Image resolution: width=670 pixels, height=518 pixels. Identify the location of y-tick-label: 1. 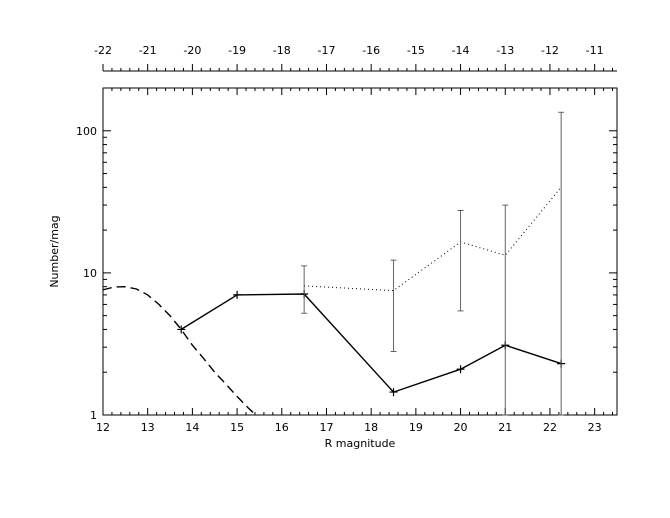
(93, 415).